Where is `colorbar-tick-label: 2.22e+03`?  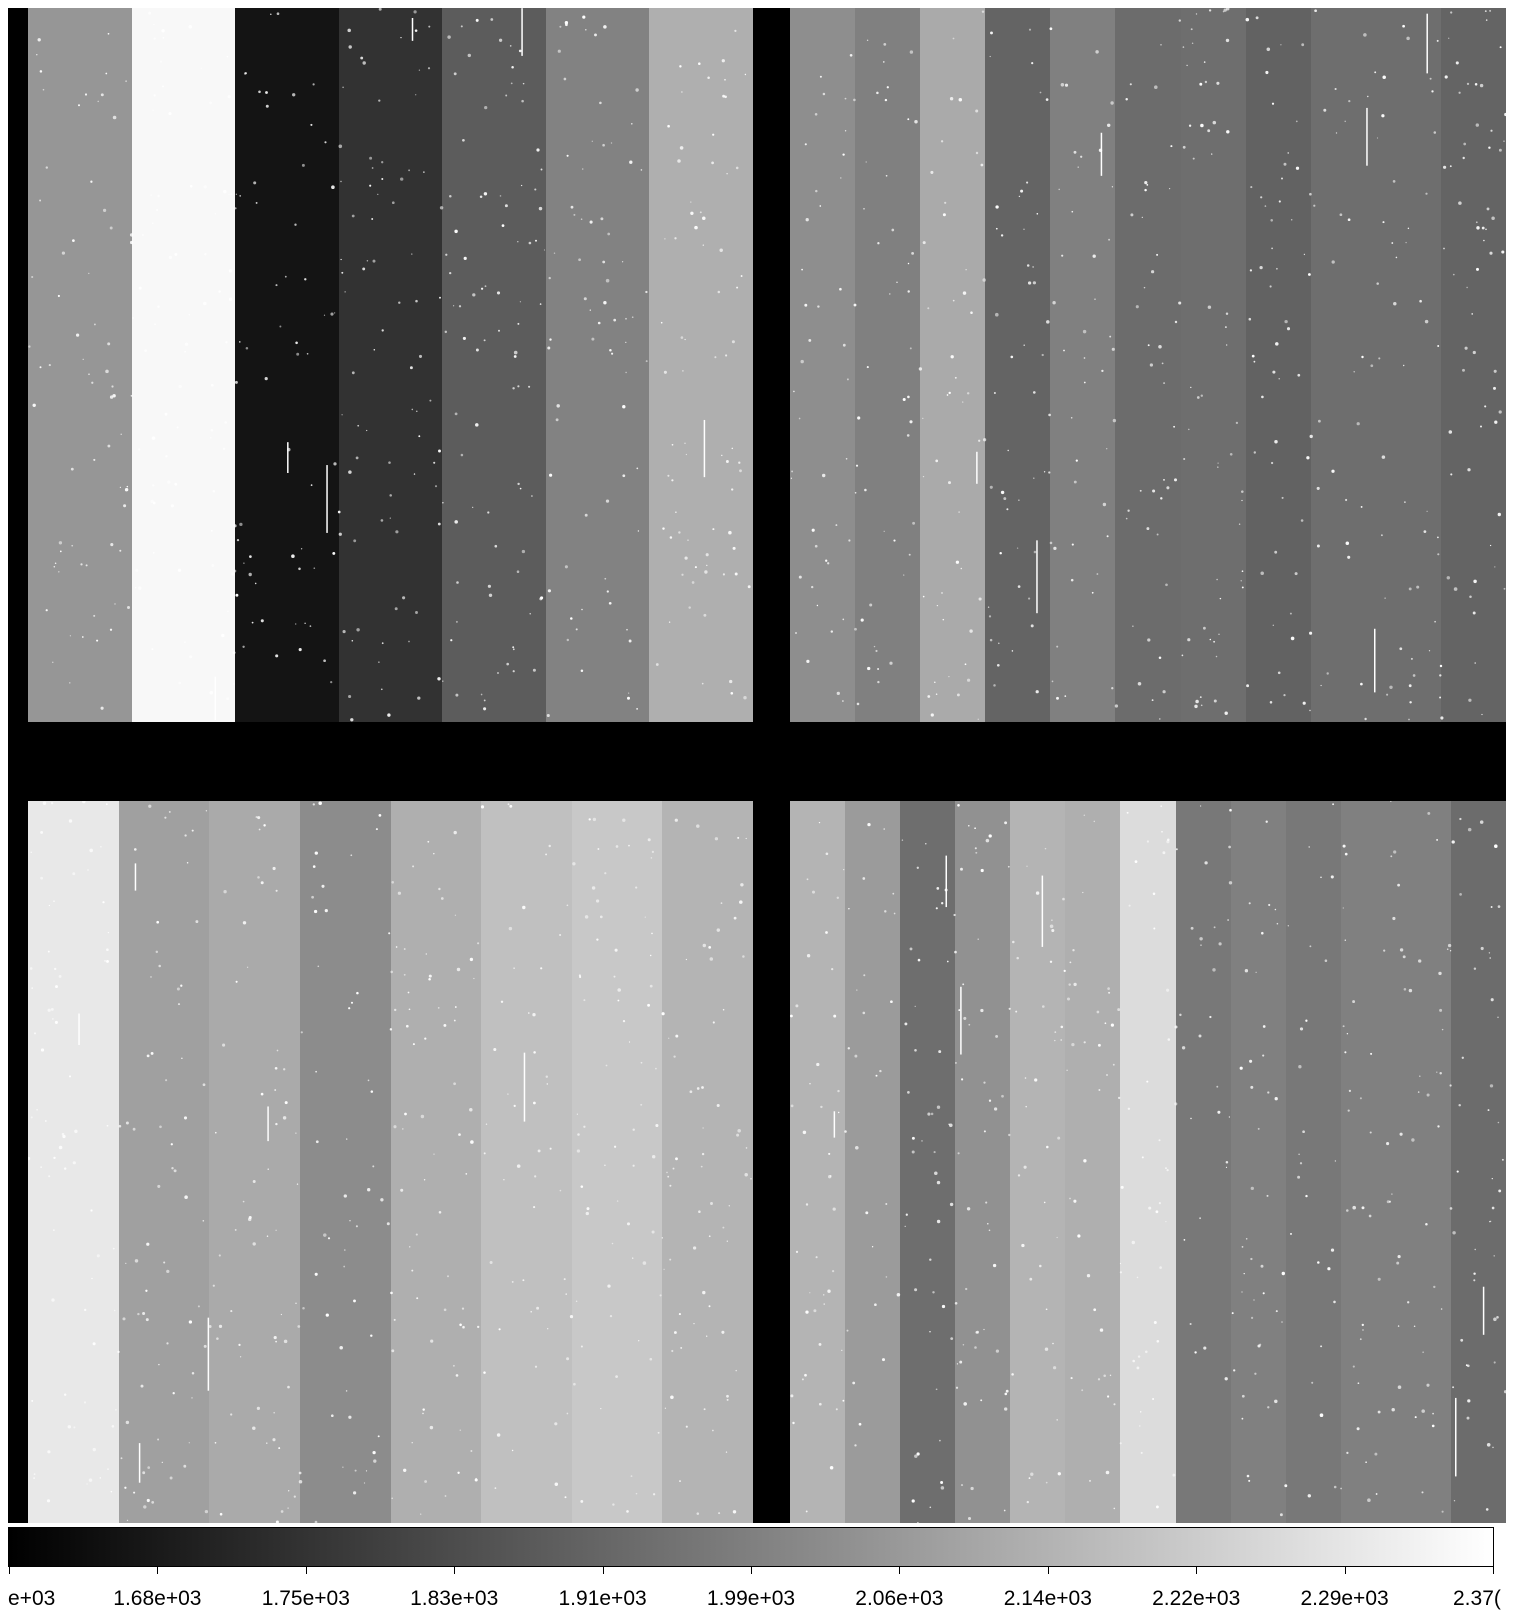 colorbar-tick-label: 2.22e+03 is located at coordinates (1196, 1598).